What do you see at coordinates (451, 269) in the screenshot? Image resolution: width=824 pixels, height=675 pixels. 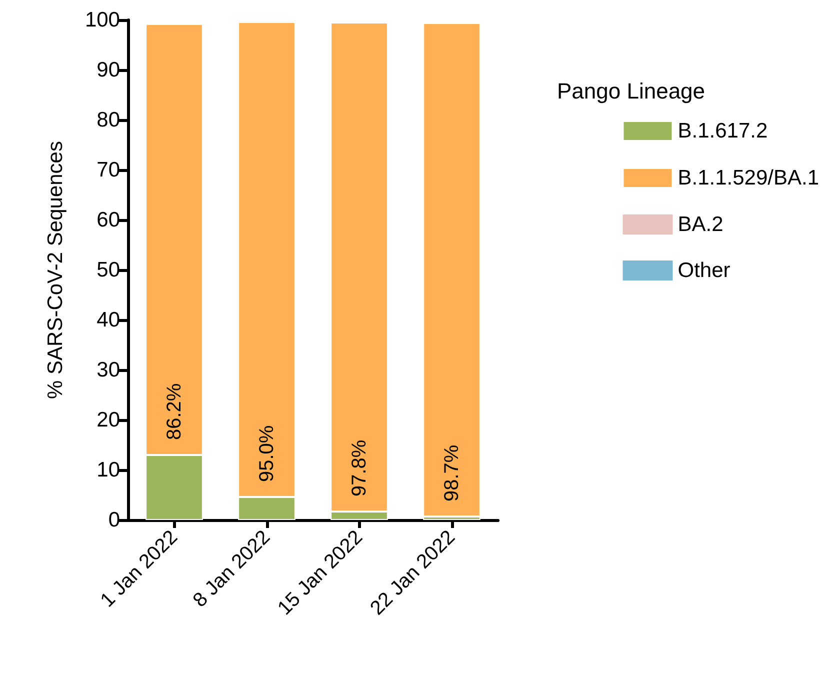 I see `bar` at bounding box center [451, 269].